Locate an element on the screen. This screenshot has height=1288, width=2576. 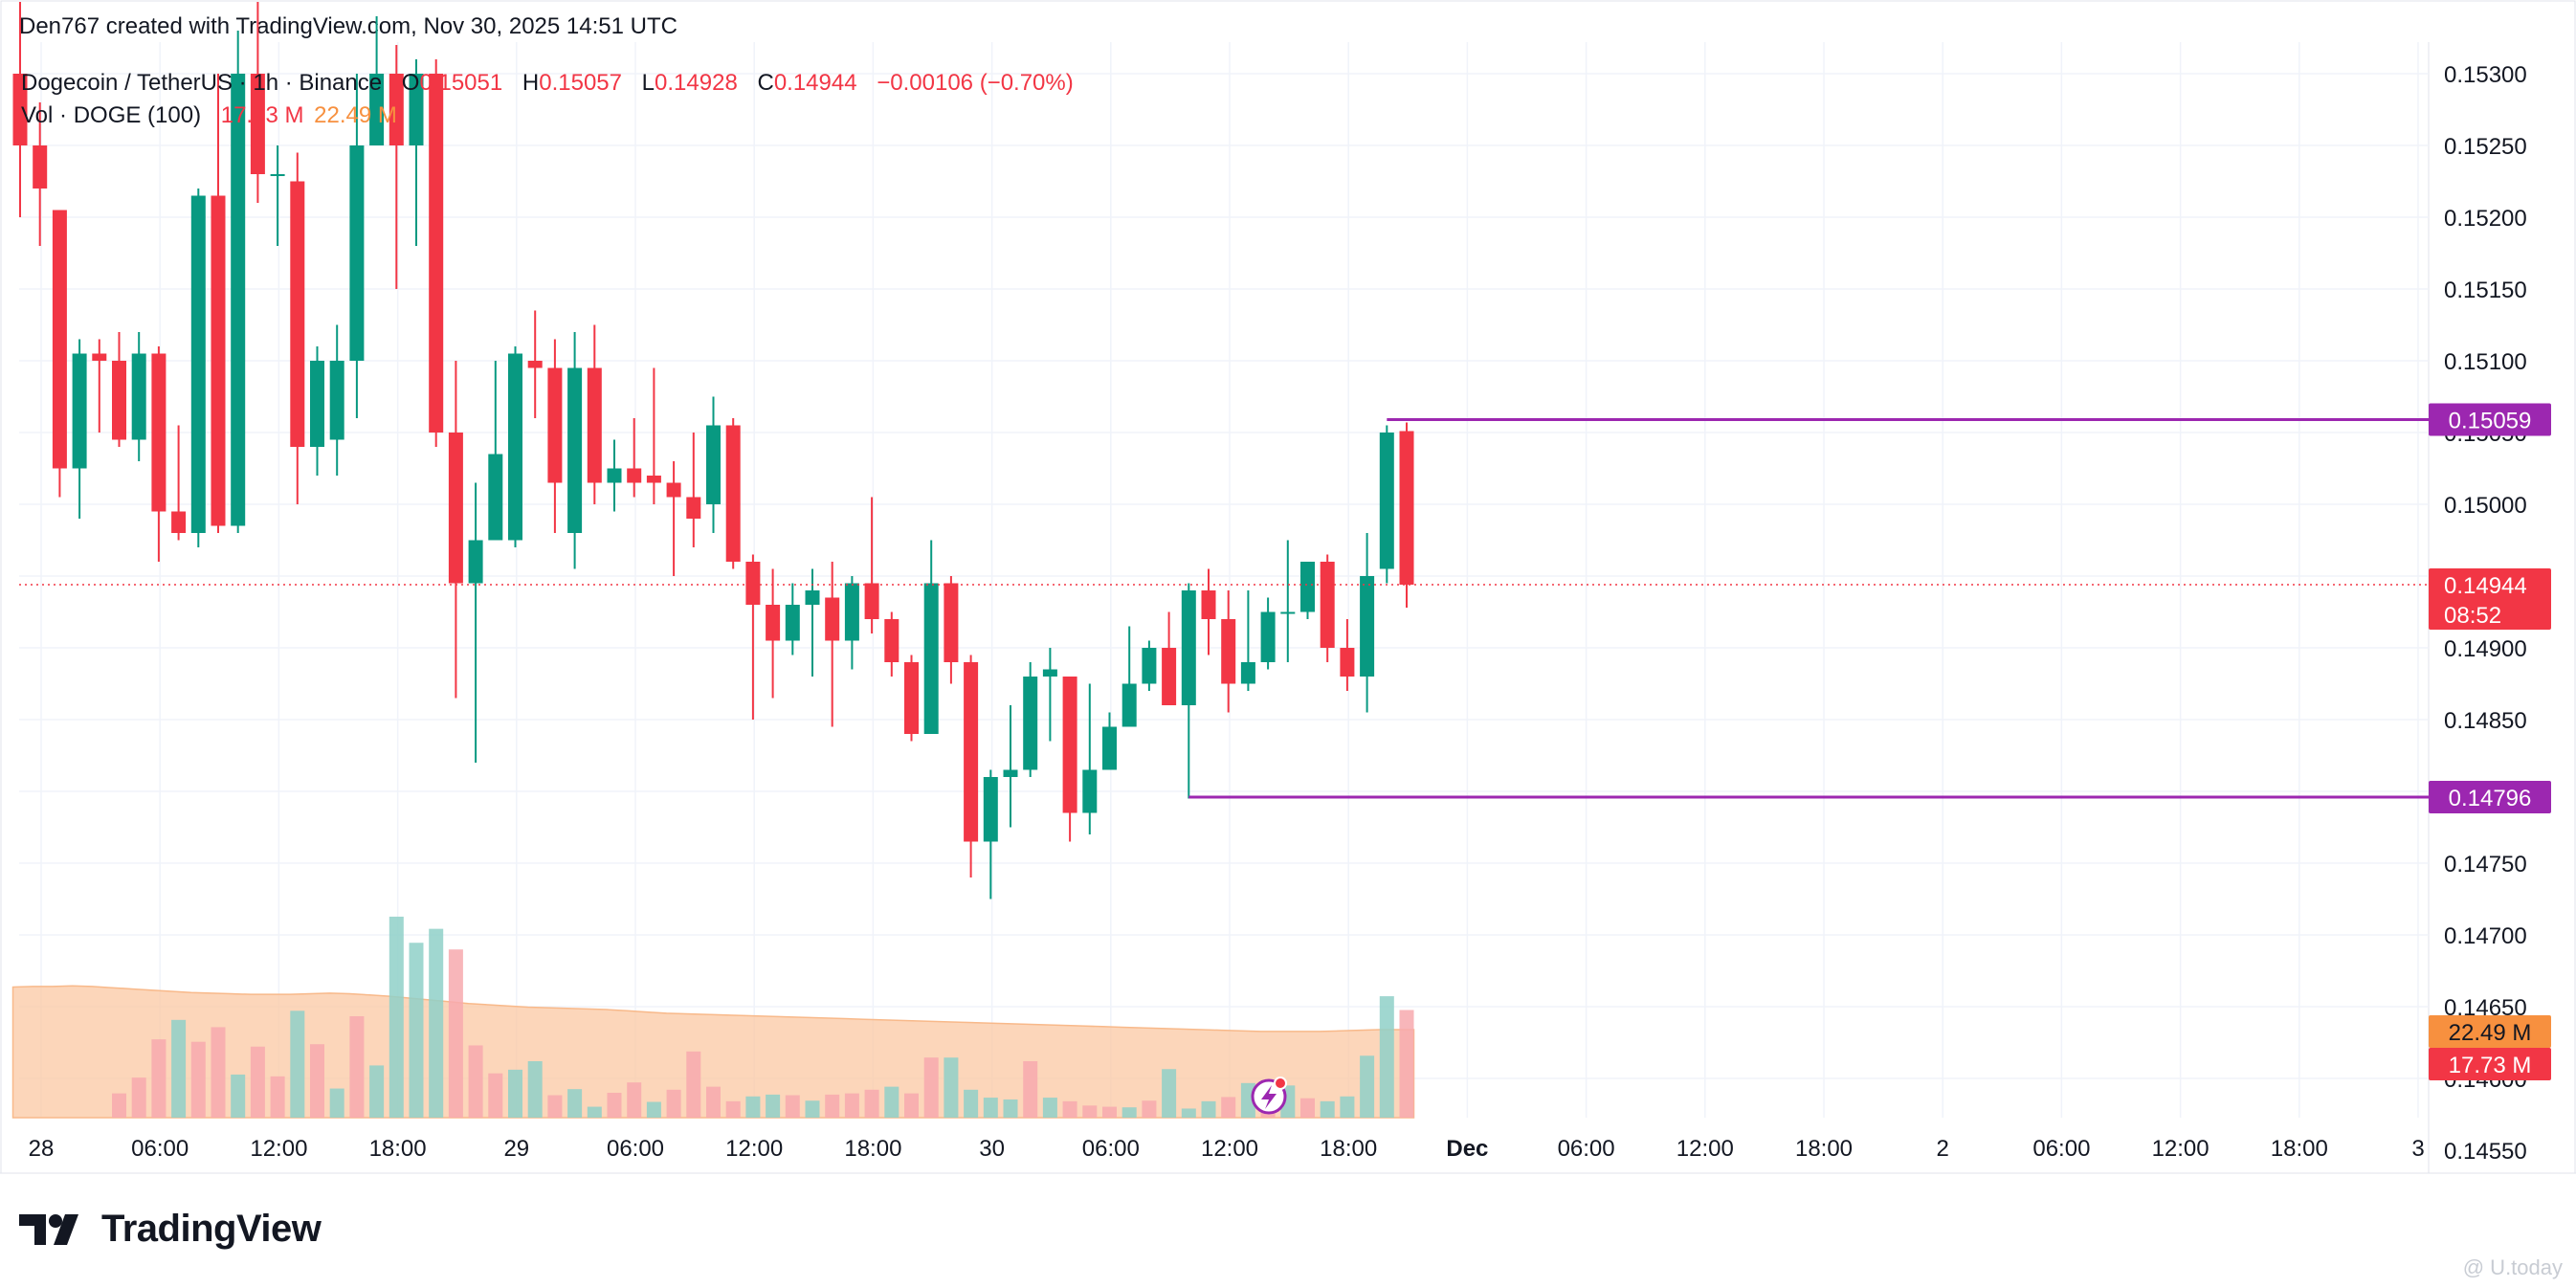
alert-dot-icon is located at coordinates (1280, 1083).